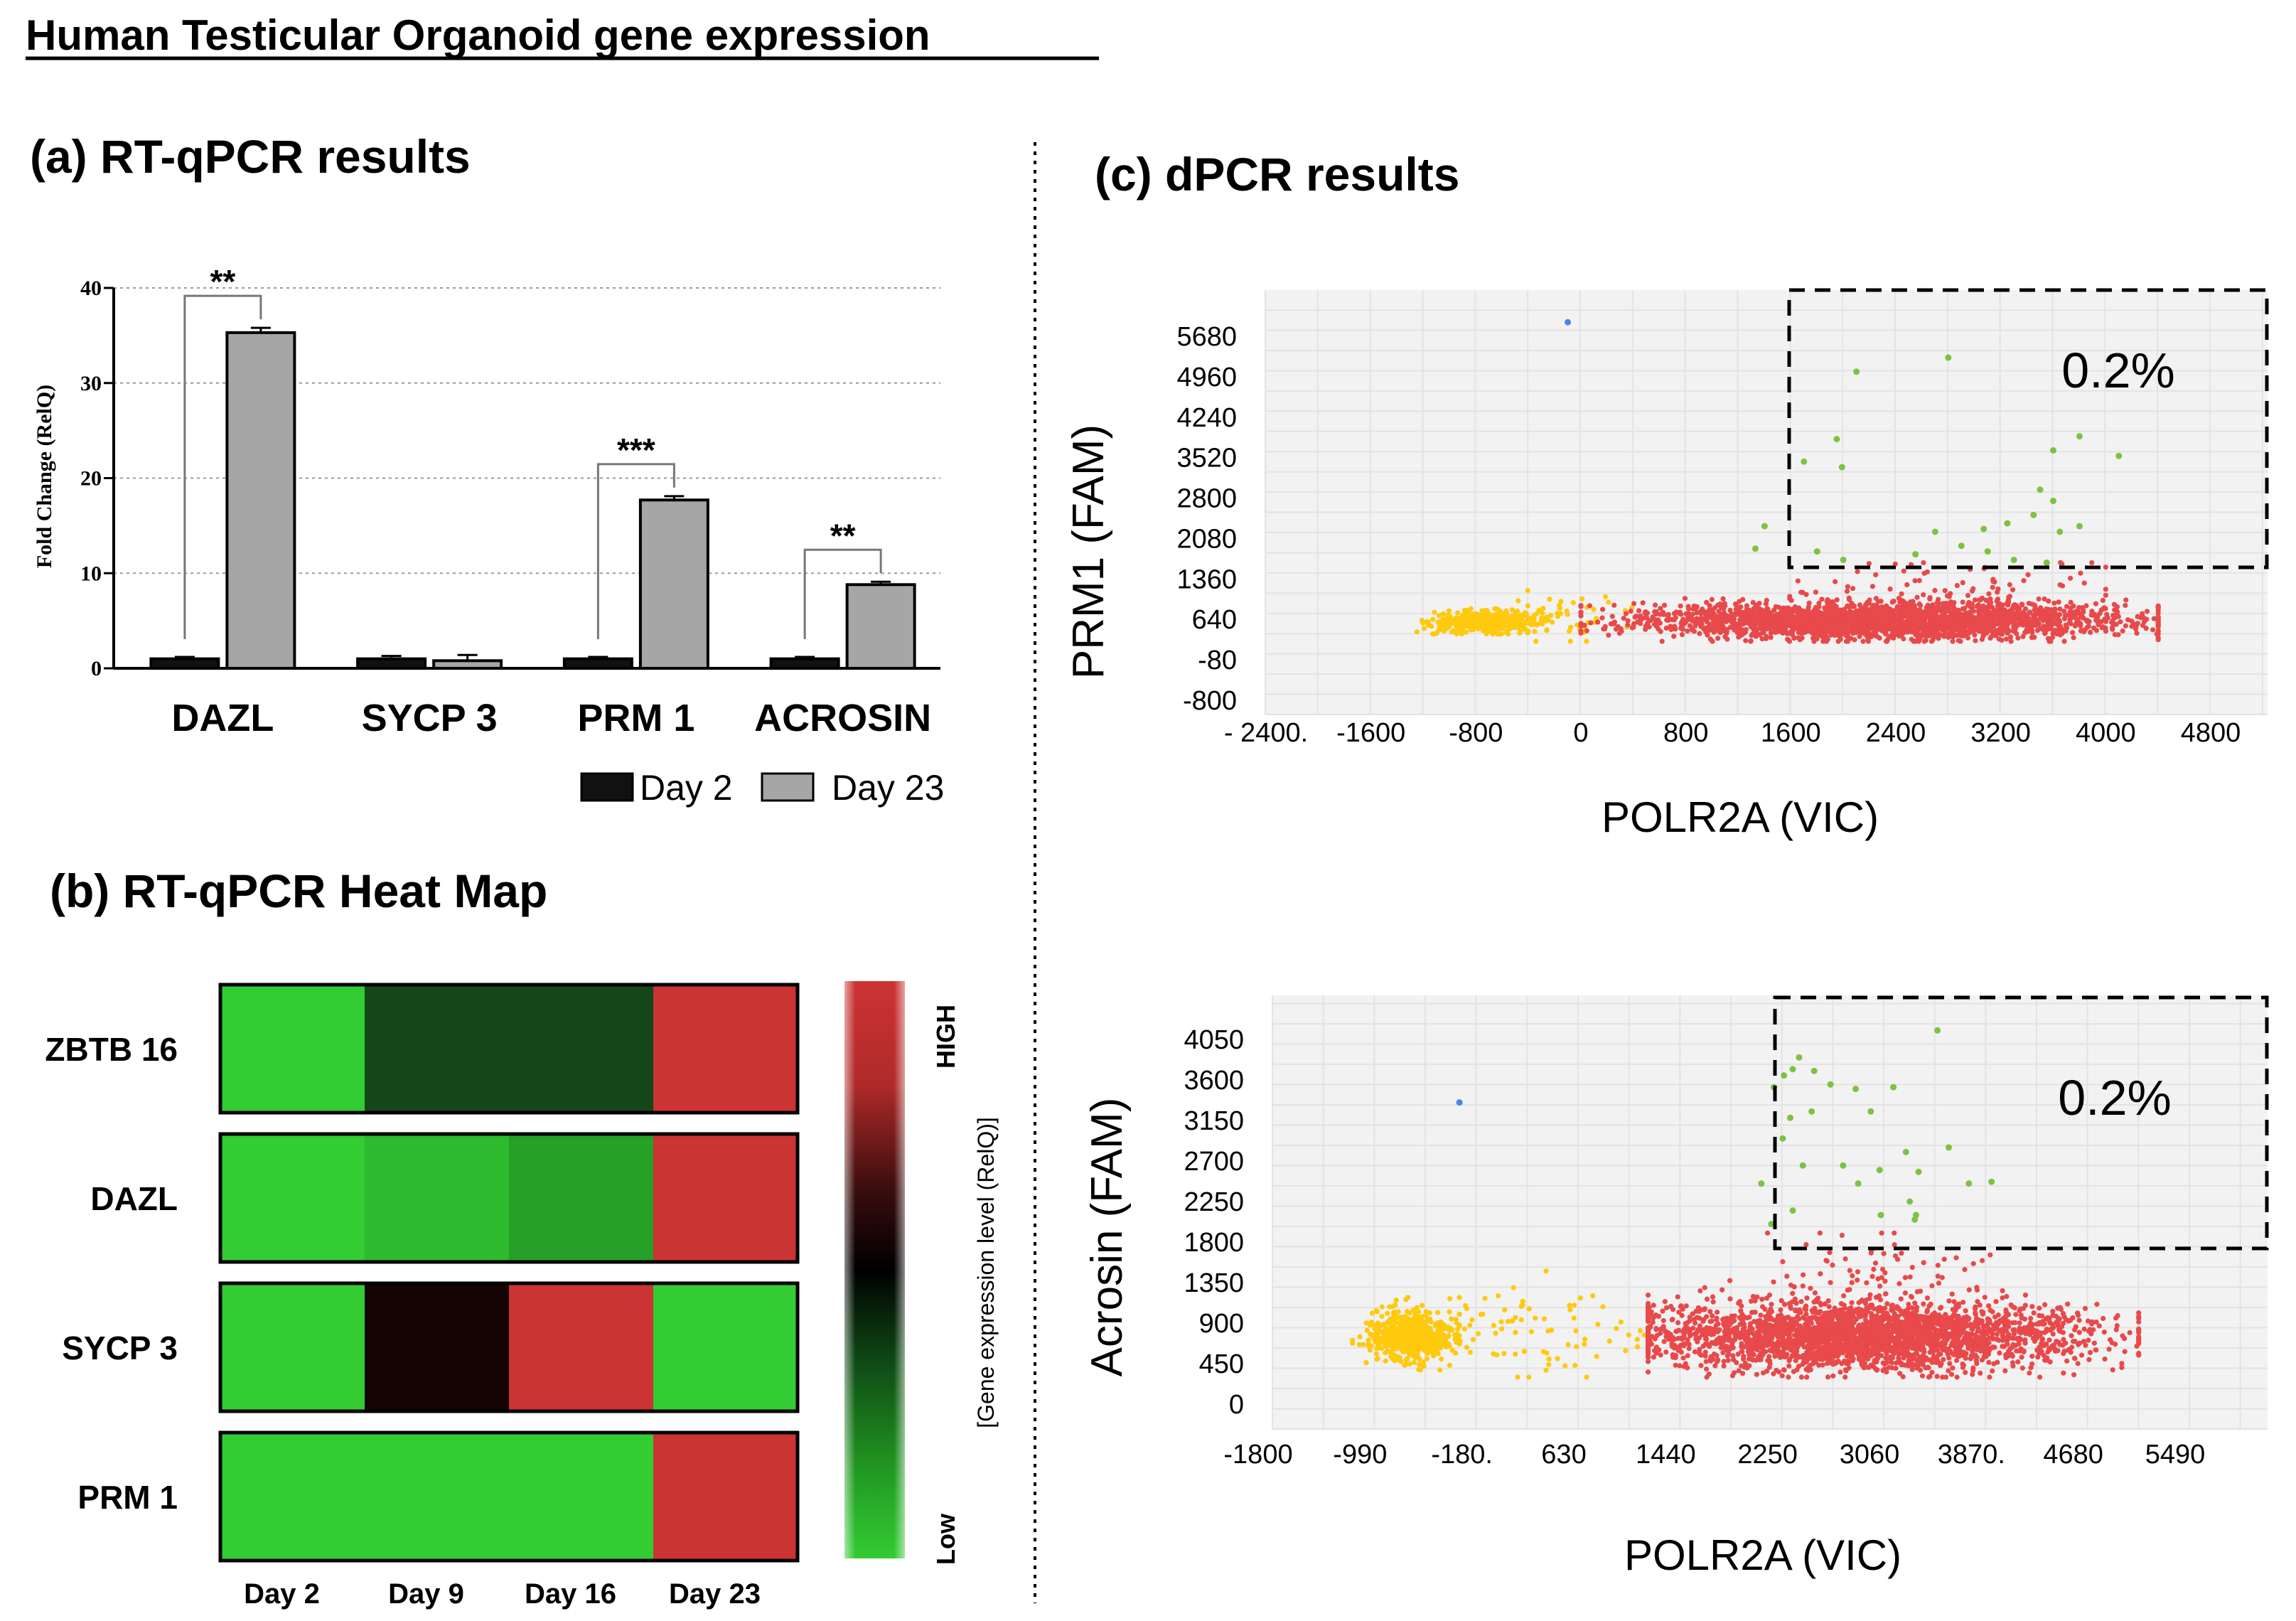  What do you see at coordinates (1214, 1202) in the screenshot?
I see `y-tick-label: 2250` at bounding box center [1214, 1202].